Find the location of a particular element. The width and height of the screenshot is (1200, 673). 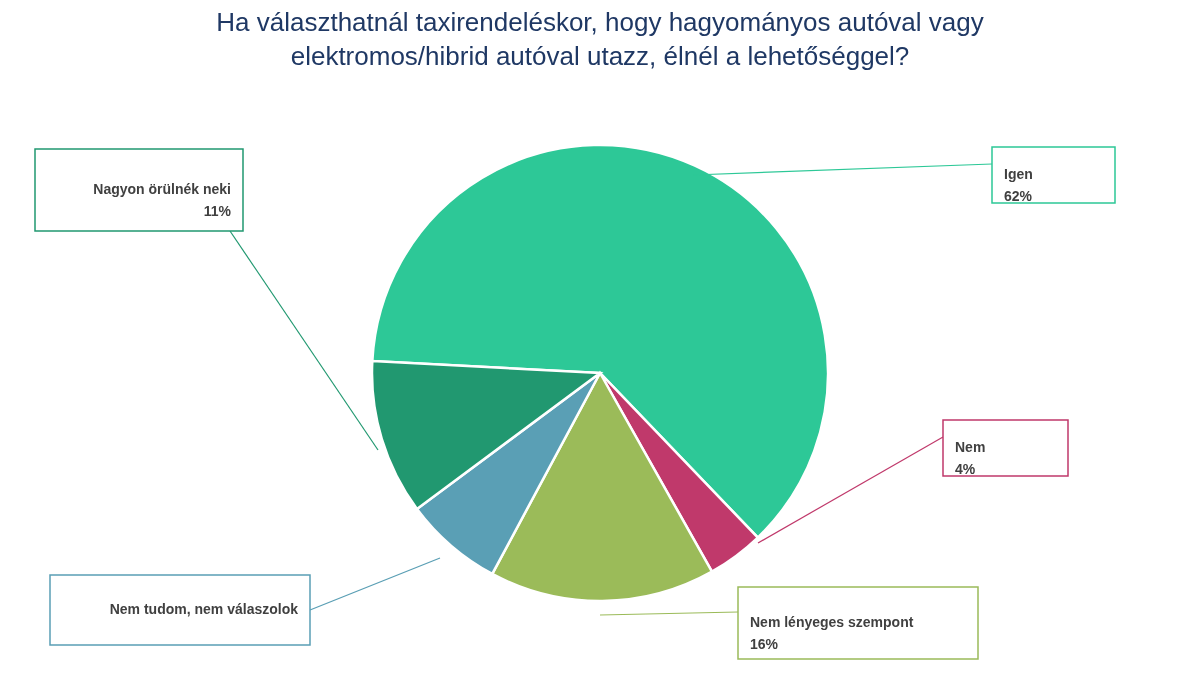

slice-label: Igen is located at coordinates (1018, 174).